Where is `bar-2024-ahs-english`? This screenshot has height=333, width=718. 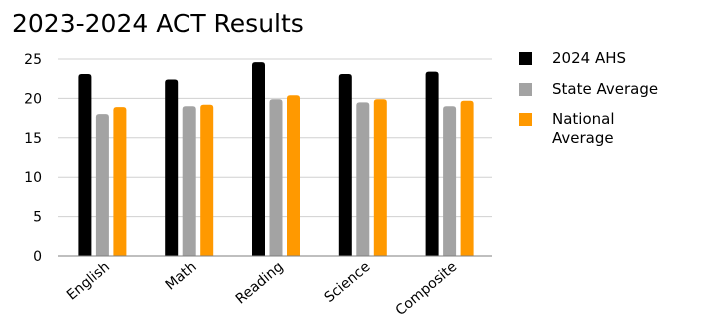 bar-2024-ahs-english is located at coordinates (85, 164).